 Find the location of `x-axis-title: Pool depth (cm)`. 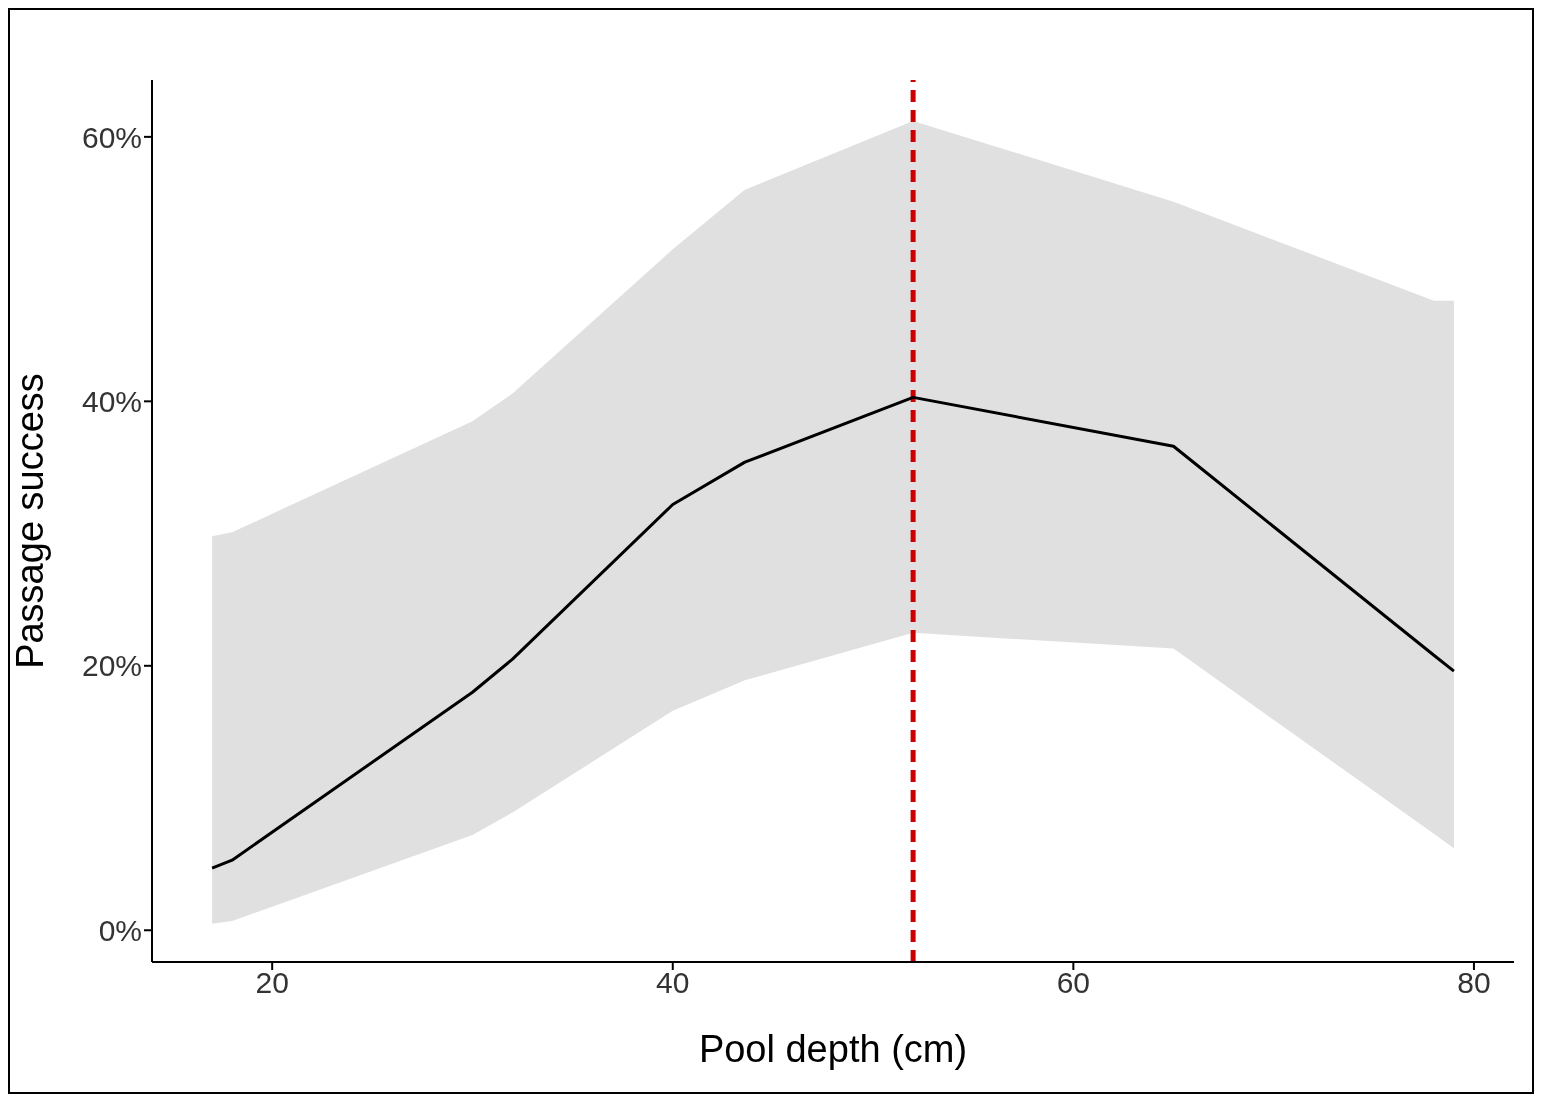

x-axis-title: Pool depth (cm) is located at coordinates (833, 1049).